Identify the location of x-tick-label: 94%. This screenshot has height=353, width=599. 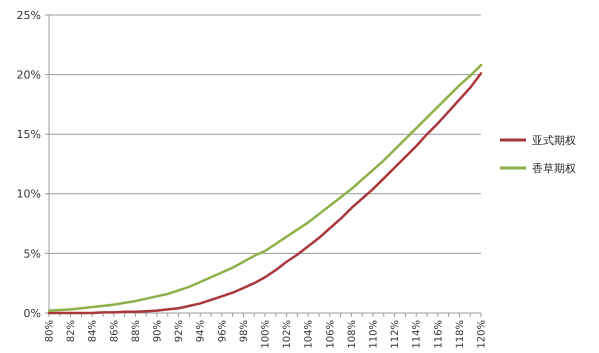
(201, 331).